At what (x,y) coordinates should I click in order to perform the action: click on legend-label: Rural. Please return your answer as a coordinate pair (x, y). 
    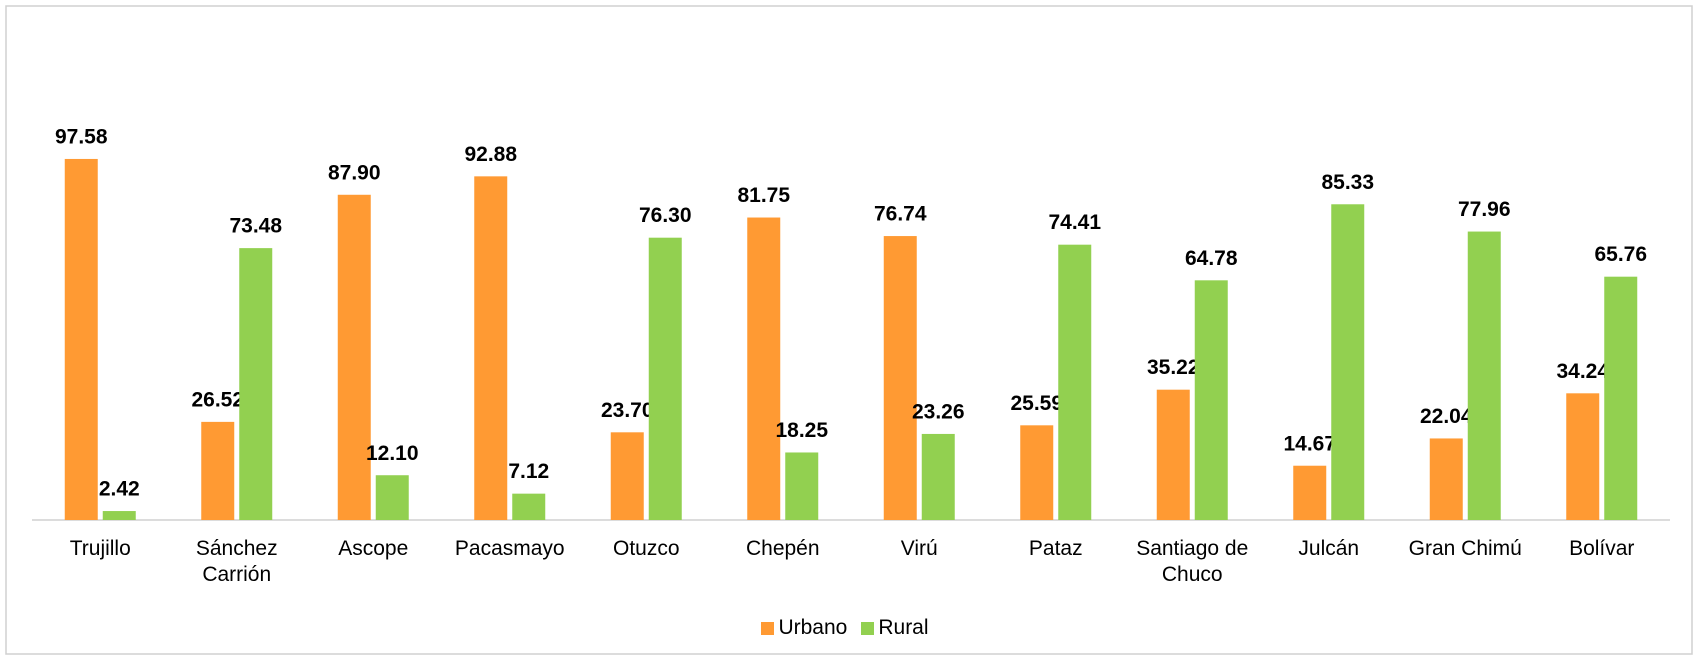
    Looking at the image, I should click on (903, 627).